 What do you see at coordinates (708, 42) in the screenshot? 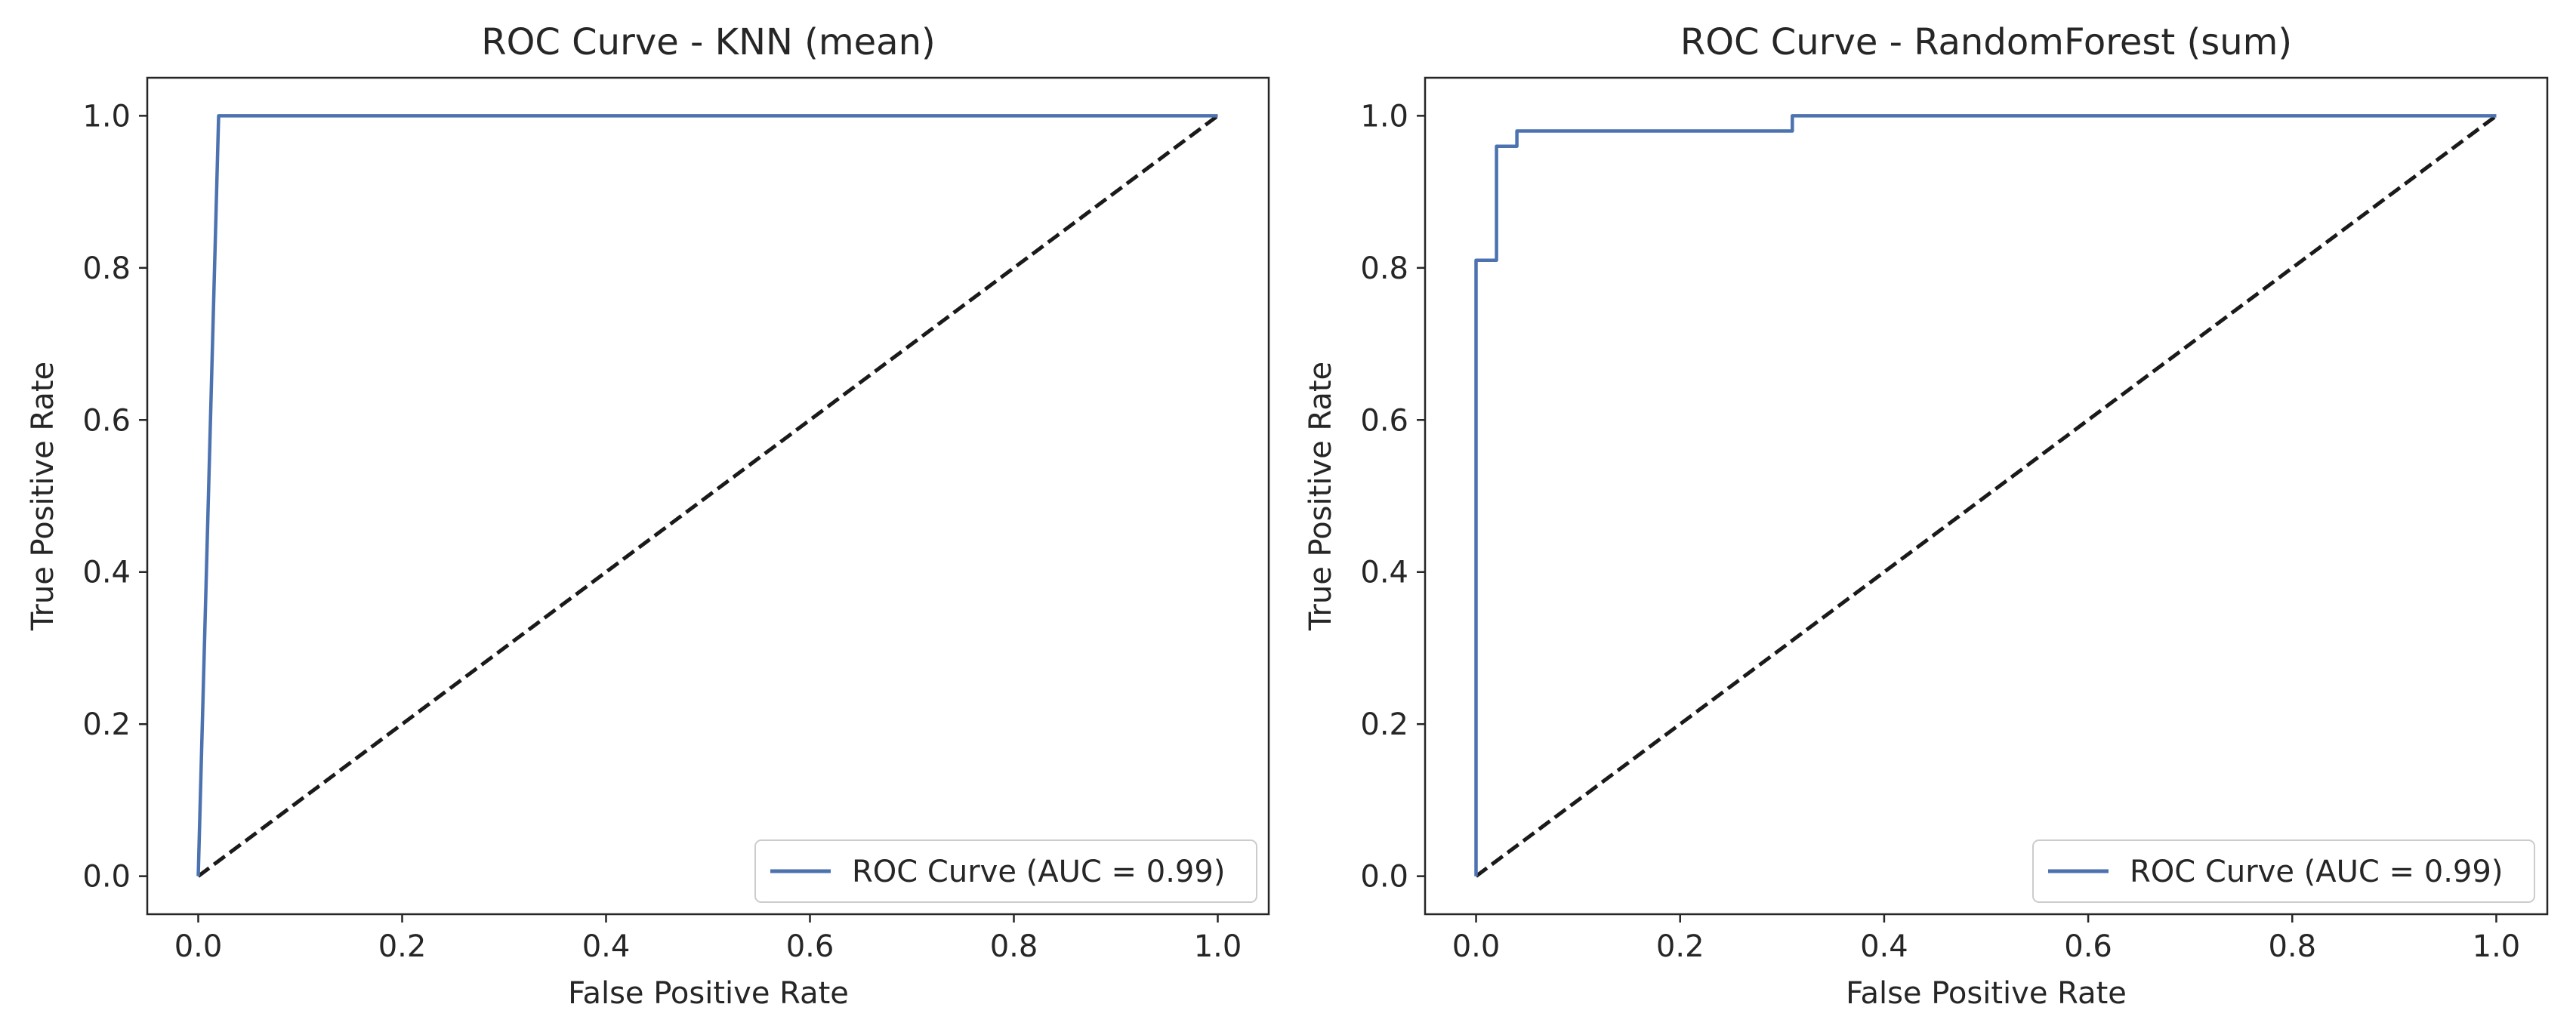
I see `chart-title: ROC Curve - KNN (mean)` at bounding box center [708, 42].